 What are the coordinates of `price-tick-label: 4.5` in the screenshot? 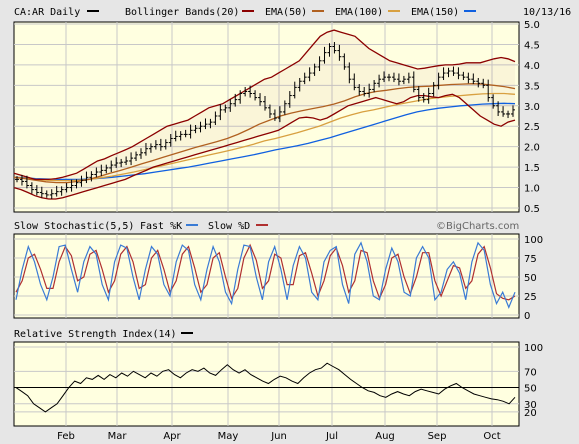 It's located at (532, 45).